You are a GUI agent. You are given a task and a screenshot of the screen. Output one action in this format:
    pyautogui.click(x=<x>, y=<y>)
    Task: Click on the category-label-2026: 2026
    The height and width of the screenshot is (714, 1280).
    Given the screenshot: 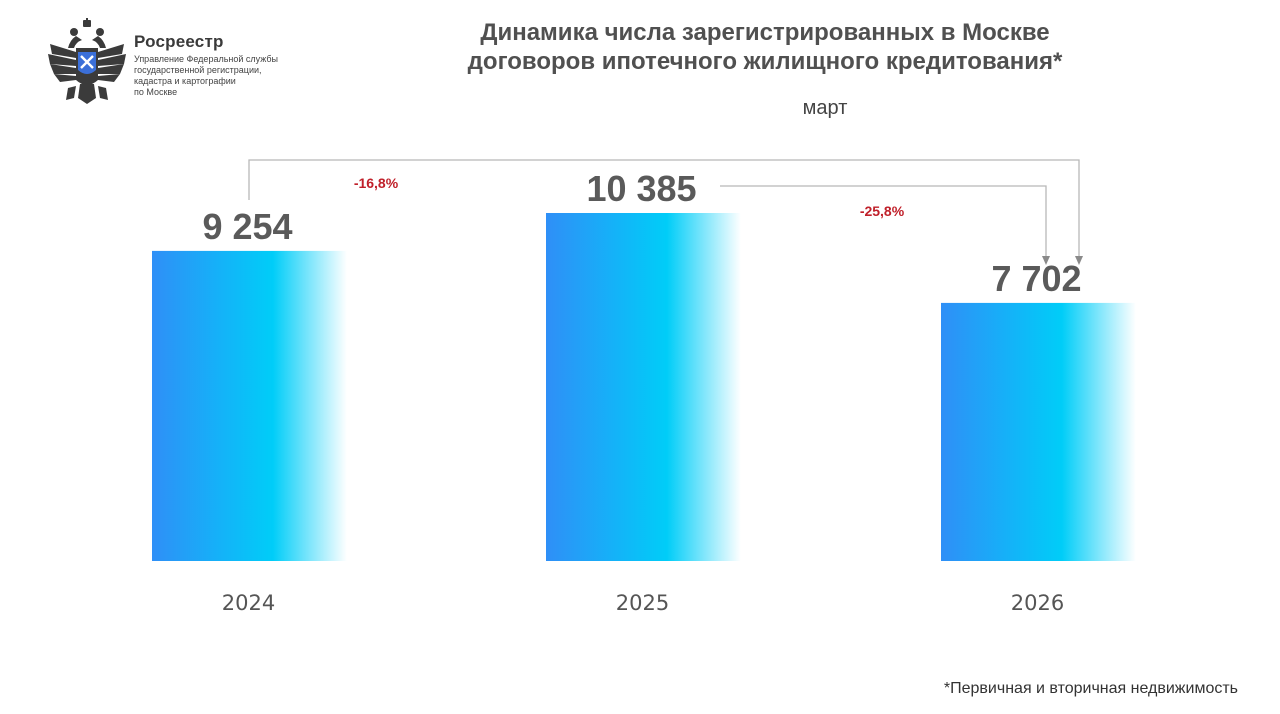 What is the action you would take?
    pyautogui.click(x=1037, y=603)
    